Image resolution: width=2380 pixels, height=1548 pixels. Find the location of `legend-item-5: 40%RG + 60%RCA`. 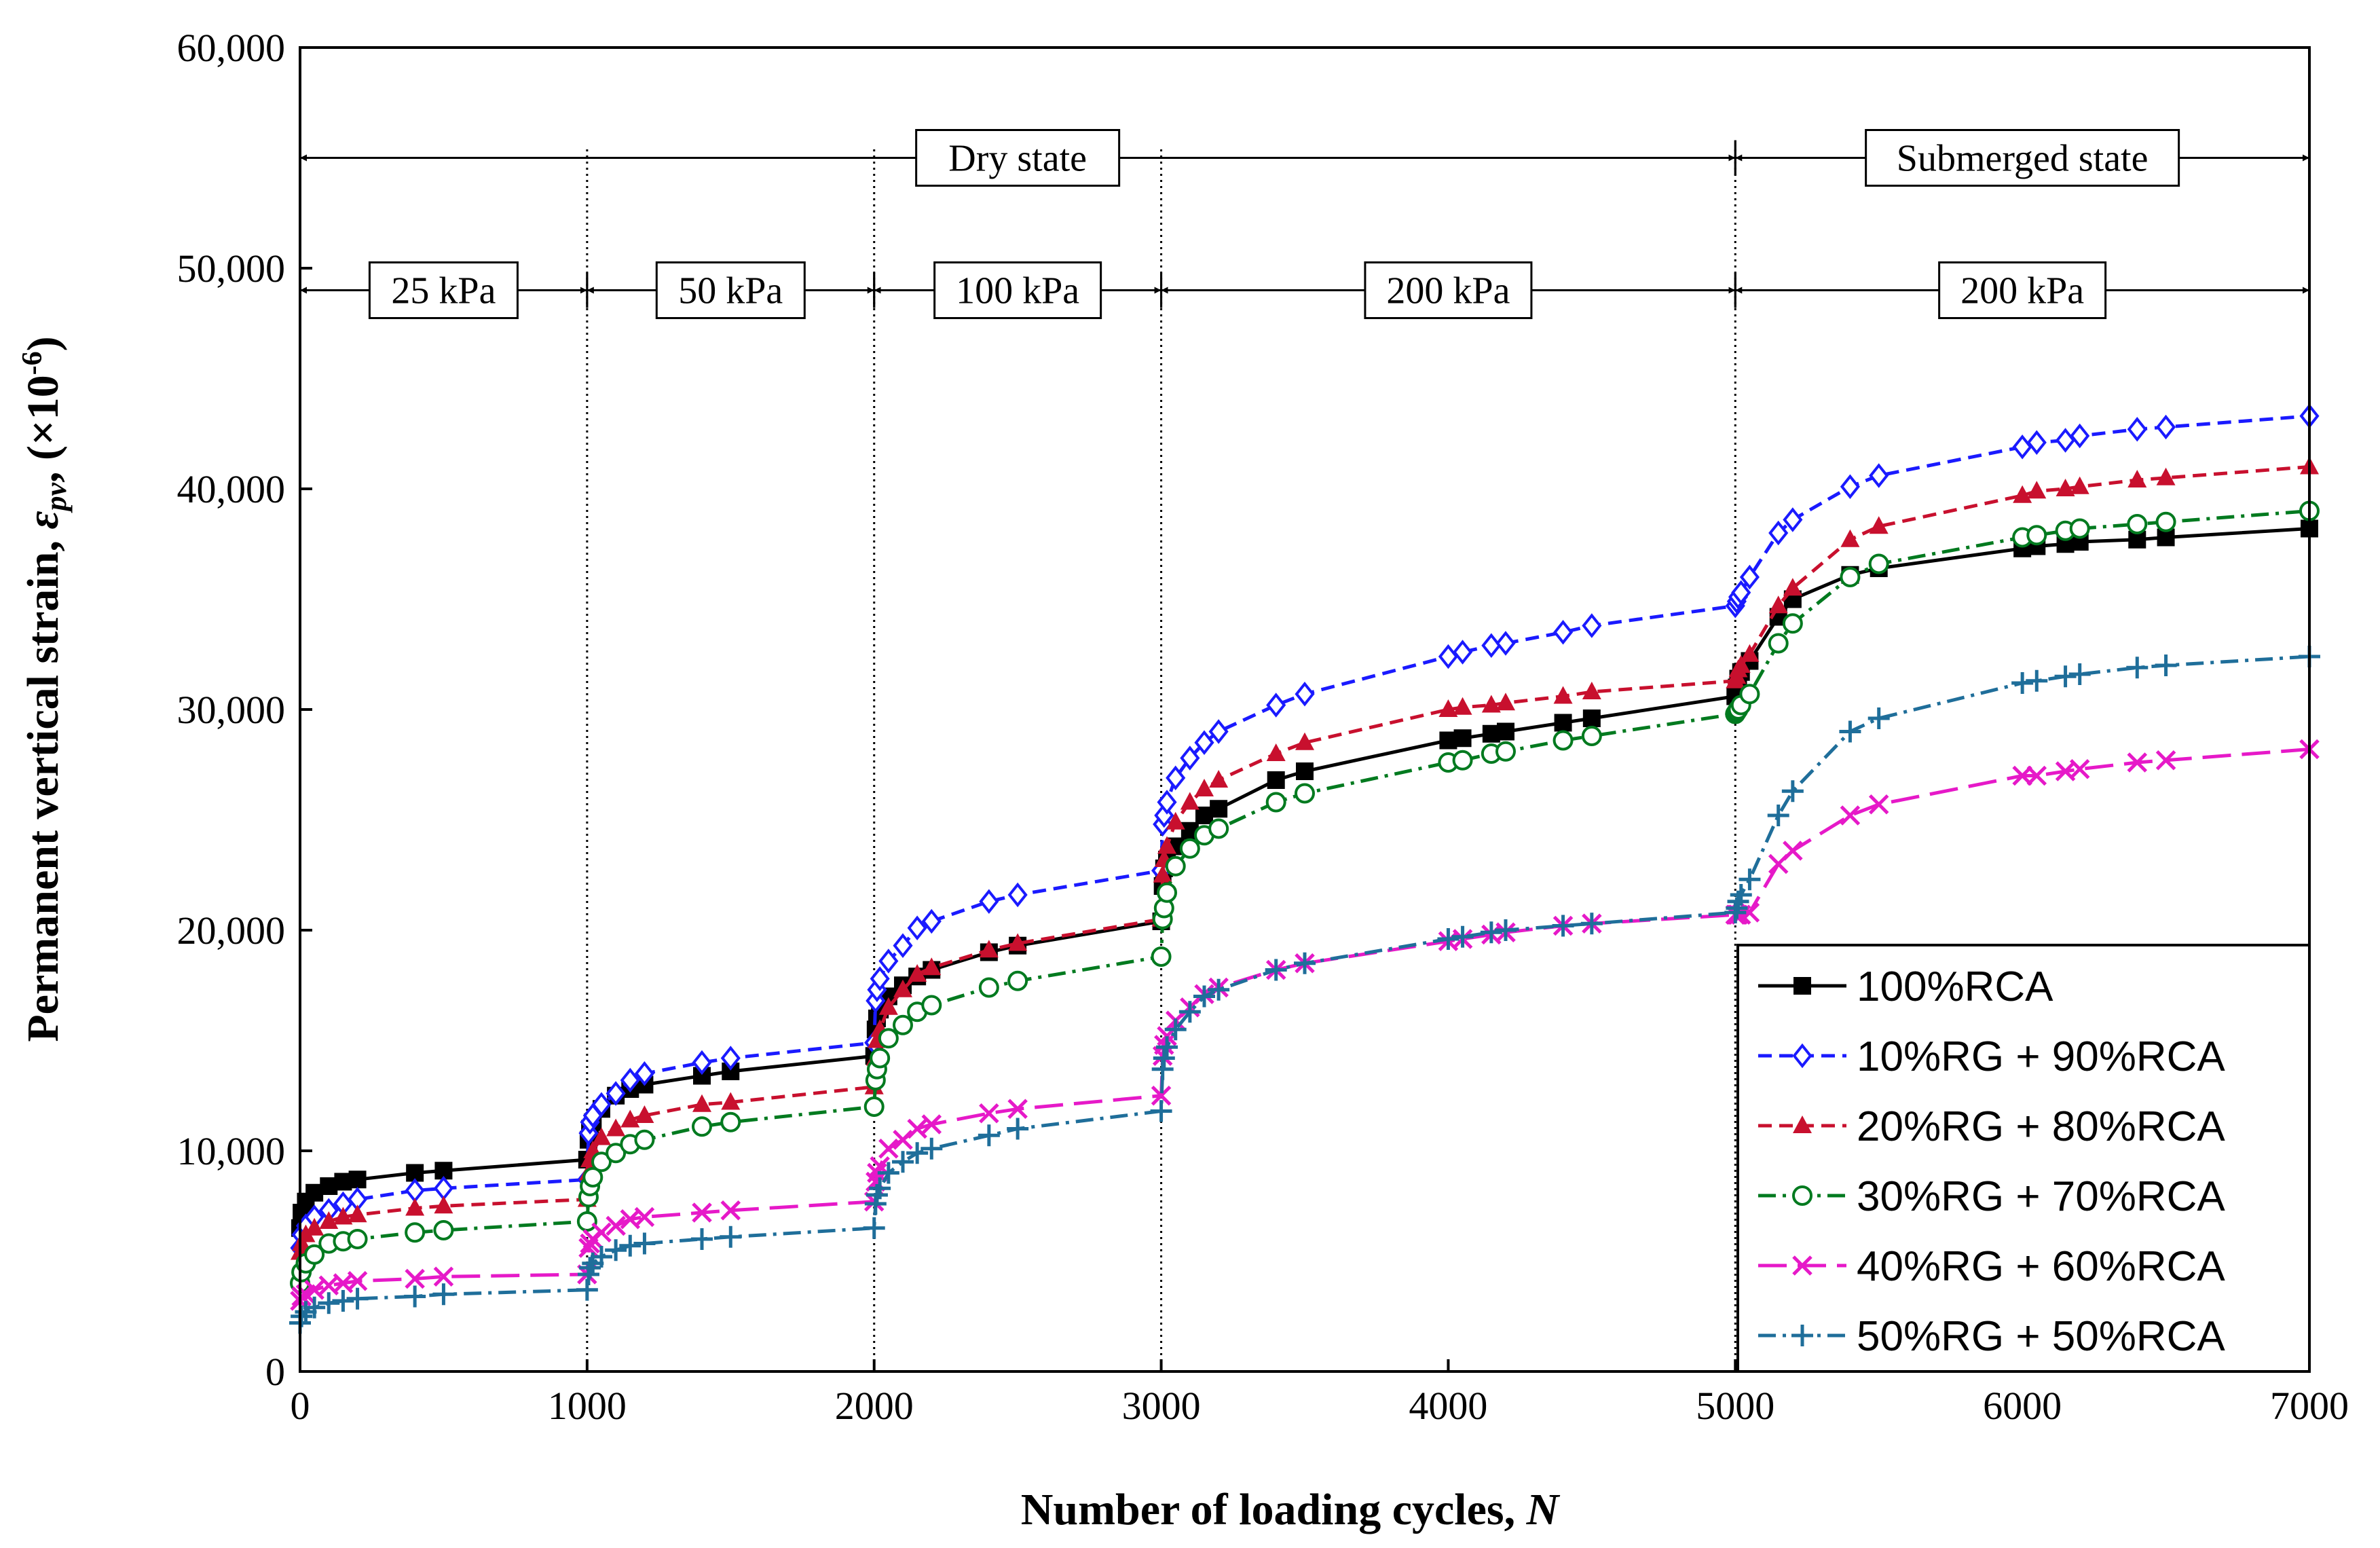

legend-item-5: 40%RG + 60%RCA is located at coordinates (1991, 1266).